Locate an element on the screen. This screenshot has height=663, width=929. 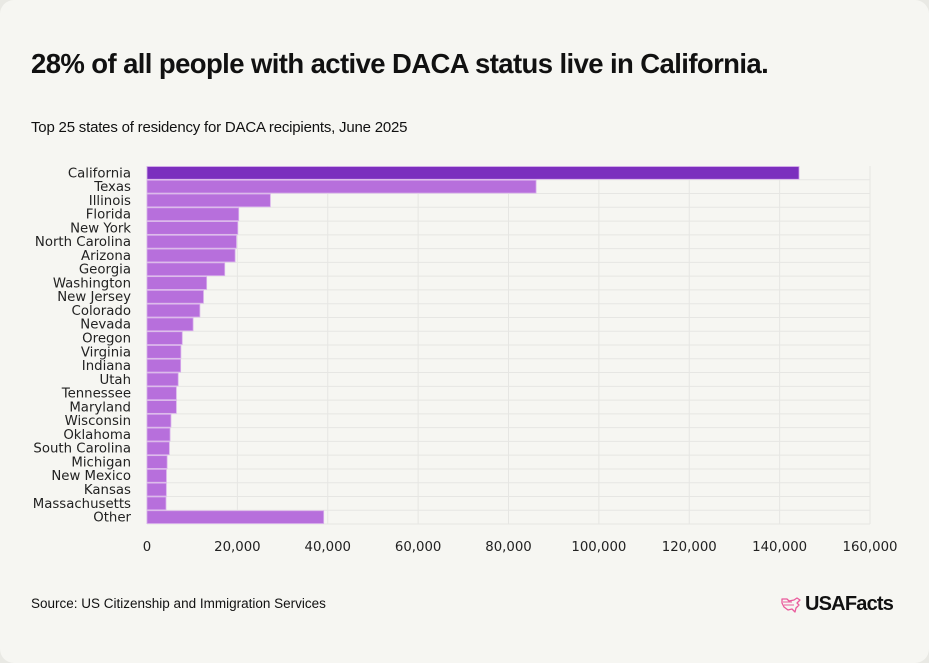
bar-wisconsin is located at coordinates (159, 420).